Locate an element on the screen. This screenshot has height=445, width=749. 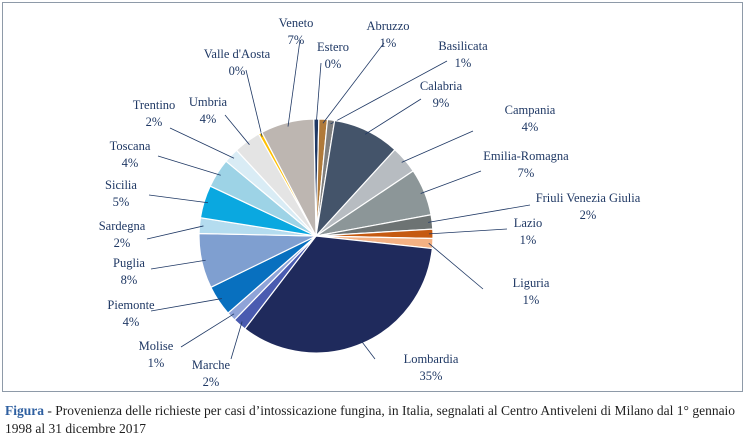
slice-label: Sicilia is located at coordinates (121, 185).